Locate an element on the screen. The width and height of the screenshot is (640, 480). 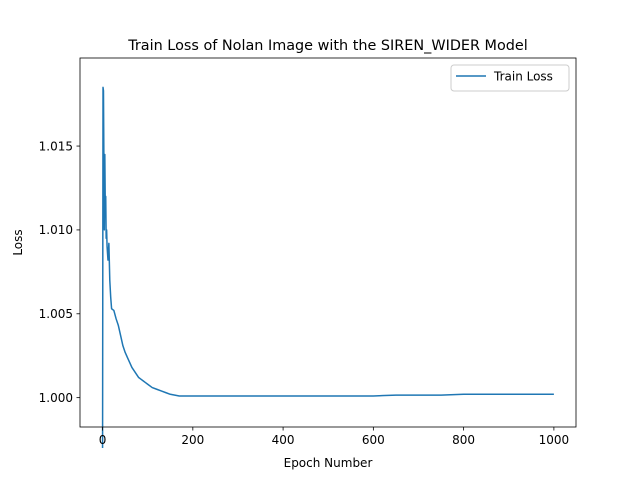
legend: Train Loss is located at coordinates (510, 78).